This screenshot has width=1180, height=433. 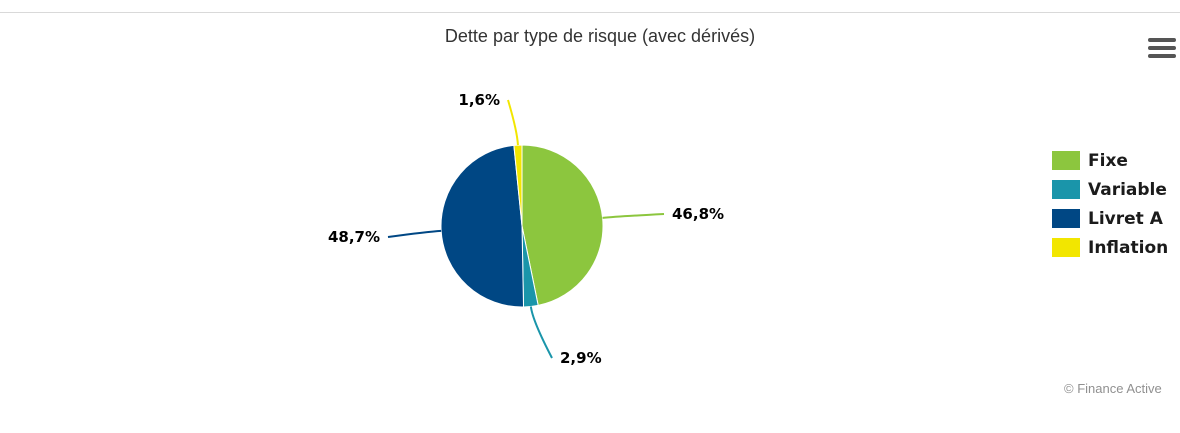 What do you see at coordinates (698, 214) in the screenshot?
I see `data-label: 46,8%` at bounding box center [698, 214].